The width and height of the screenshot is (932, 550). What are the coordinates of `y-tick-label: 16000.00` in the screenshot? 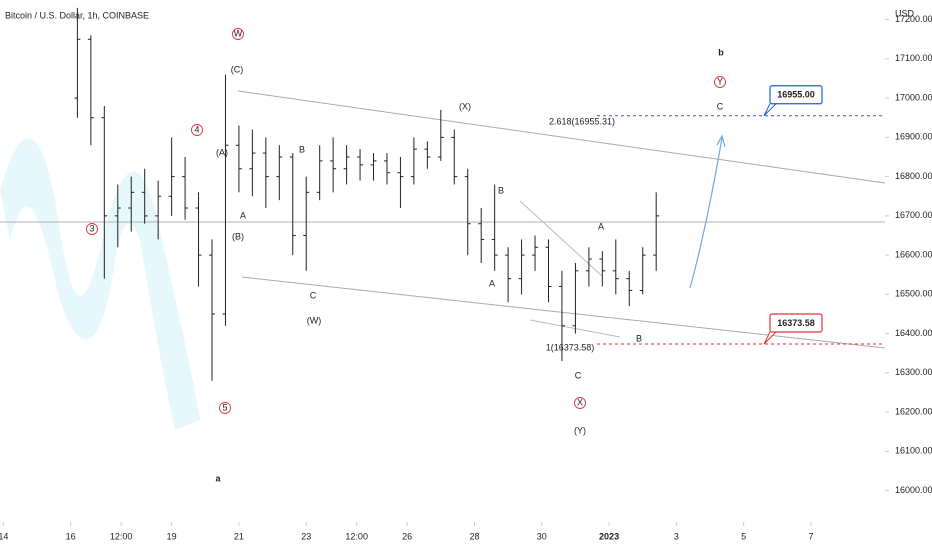 It's located at (913, 490).